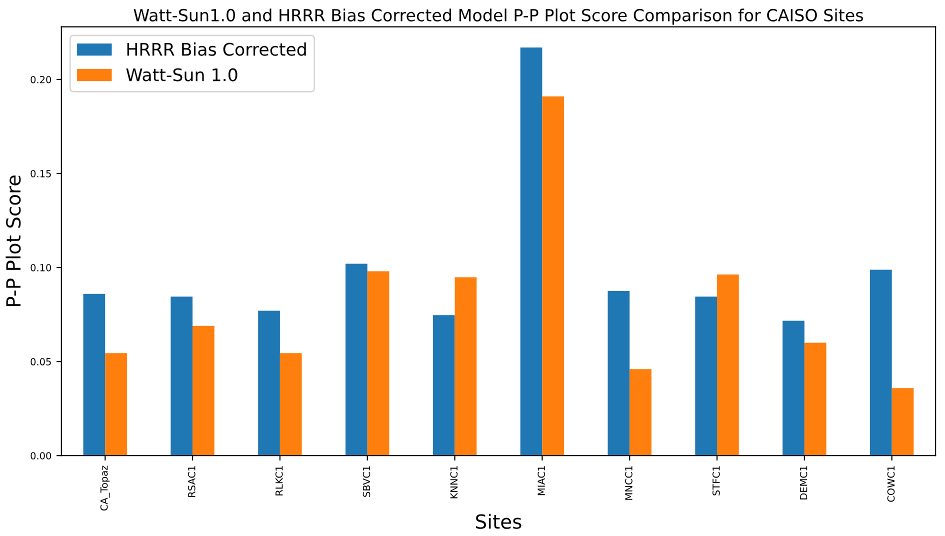 Image resolution: width=945 pixels, height=536 pixels. I want to click on y-axis-title: P-P Plot Score, so click(13, 240).